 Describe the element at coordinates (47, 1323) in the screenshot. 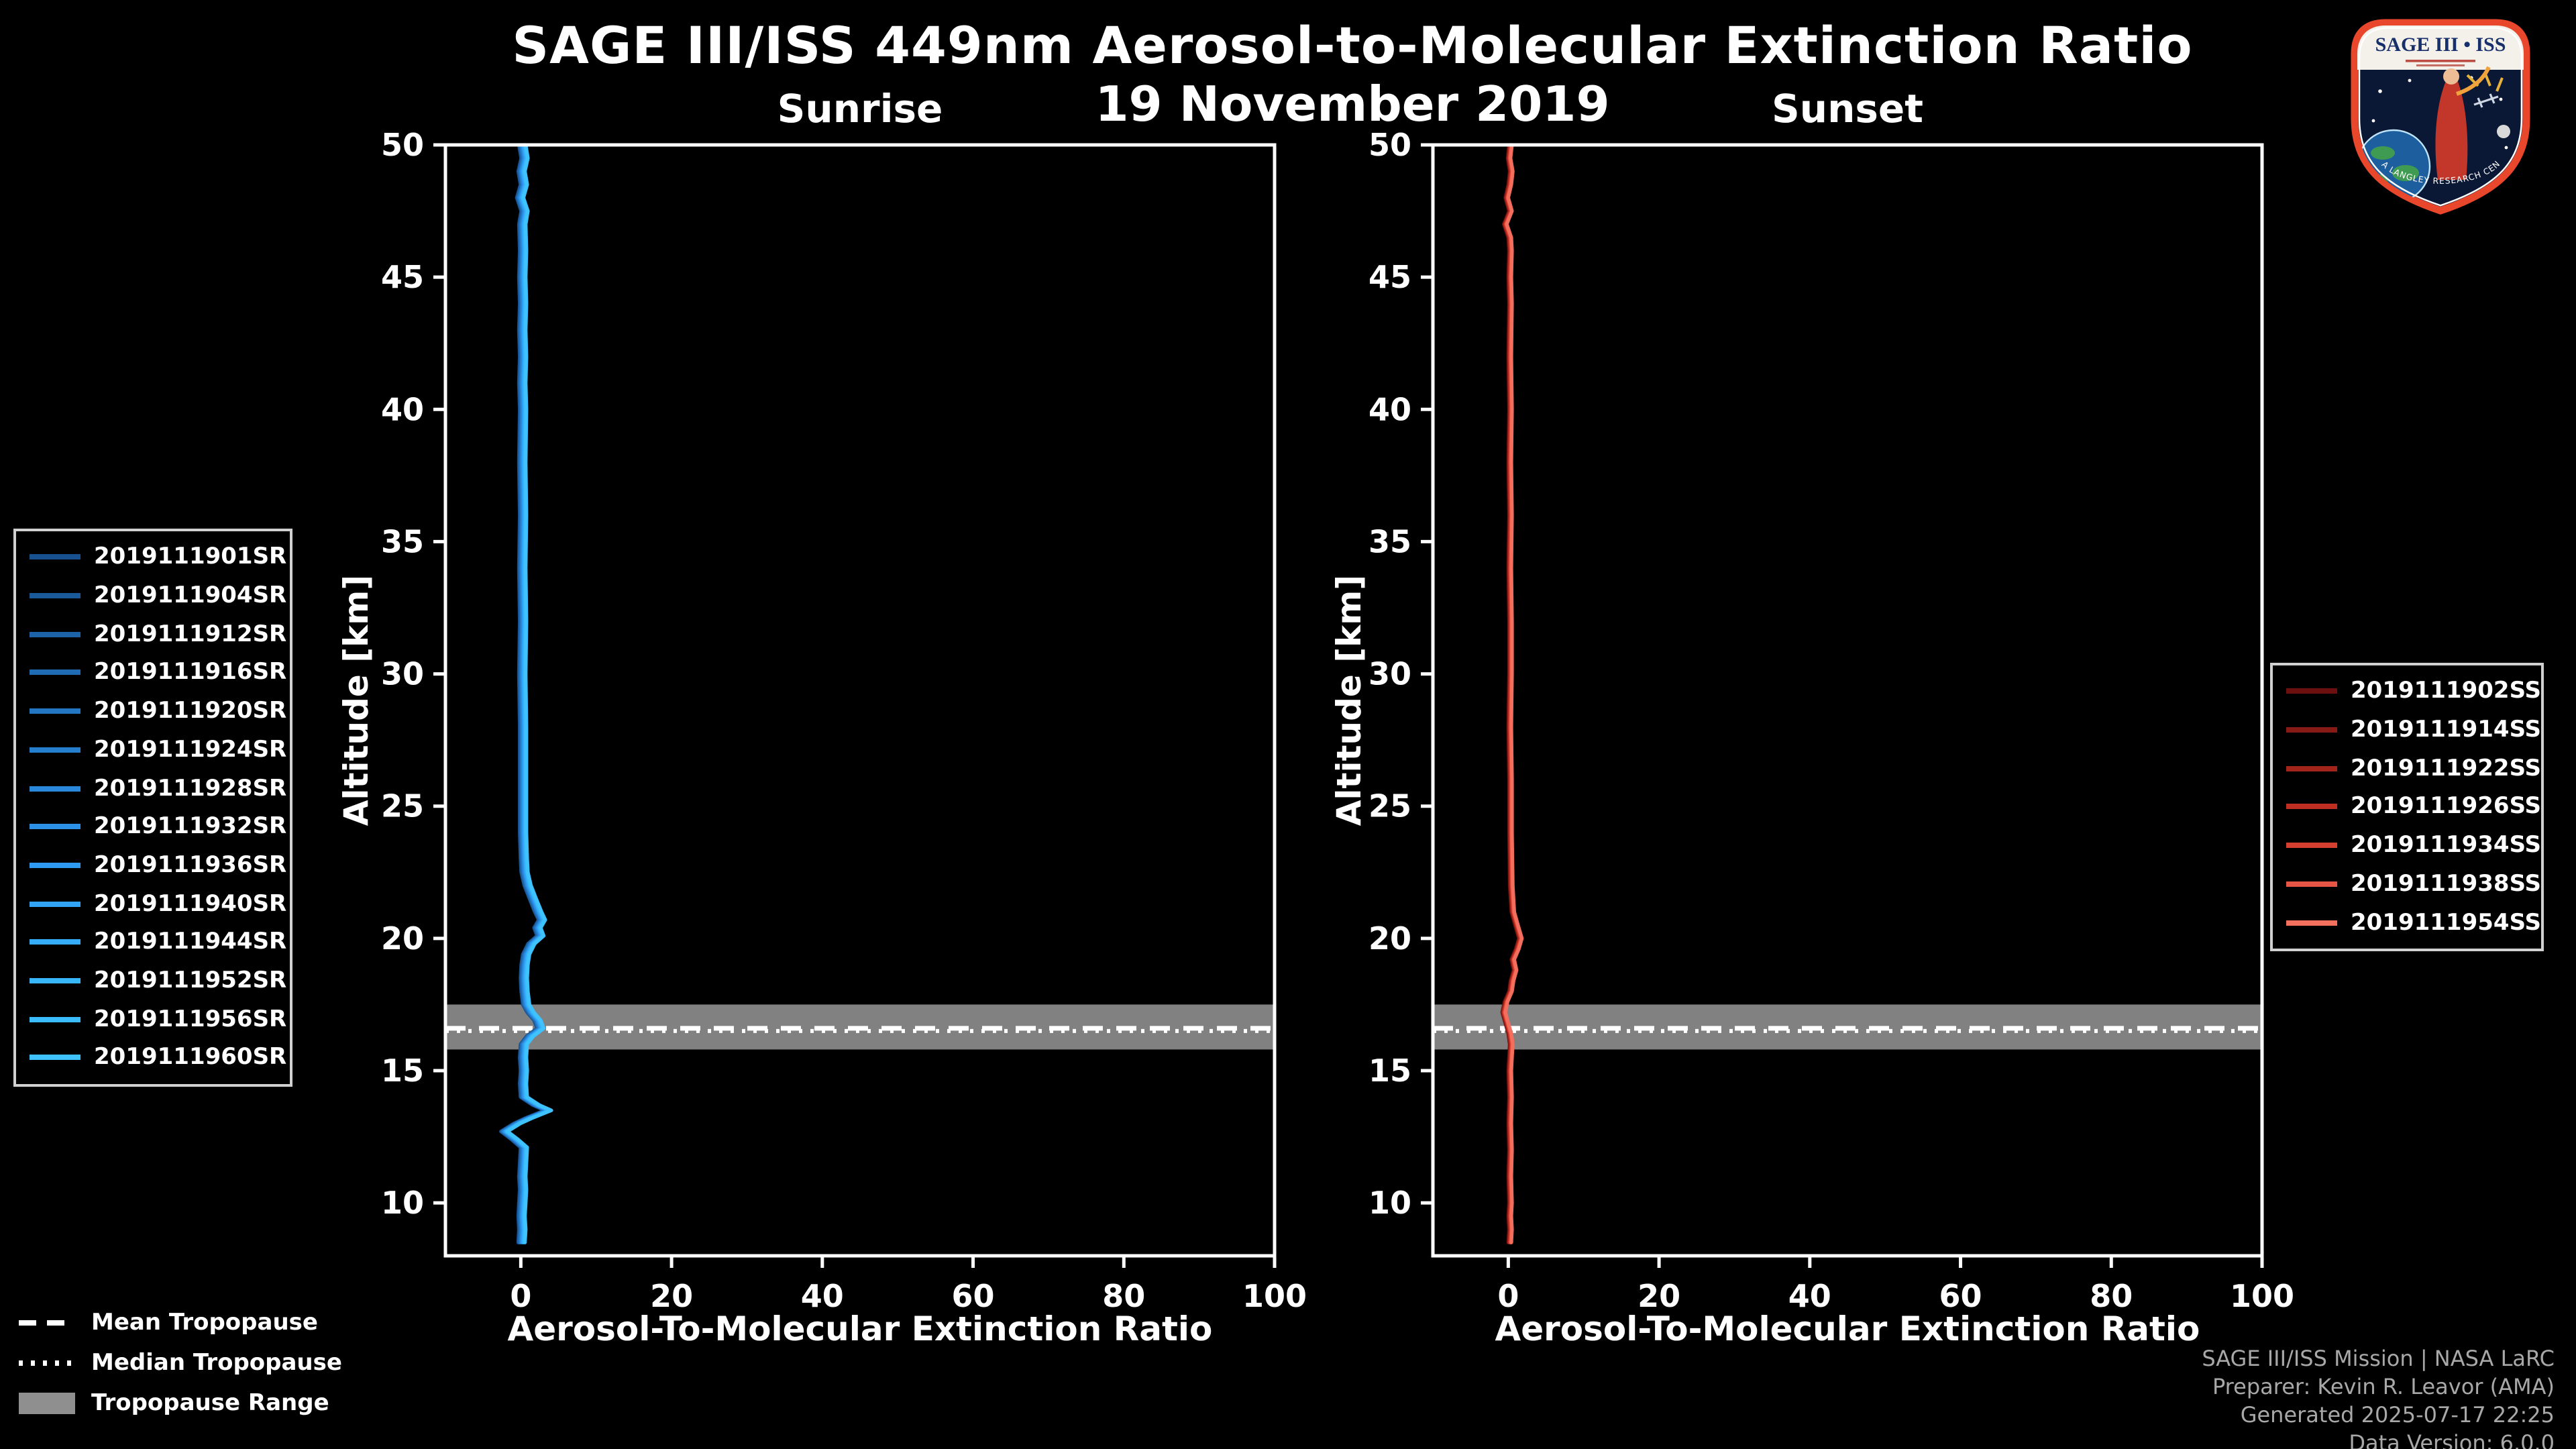

I see `mean-tropopause-swatch` at that location.